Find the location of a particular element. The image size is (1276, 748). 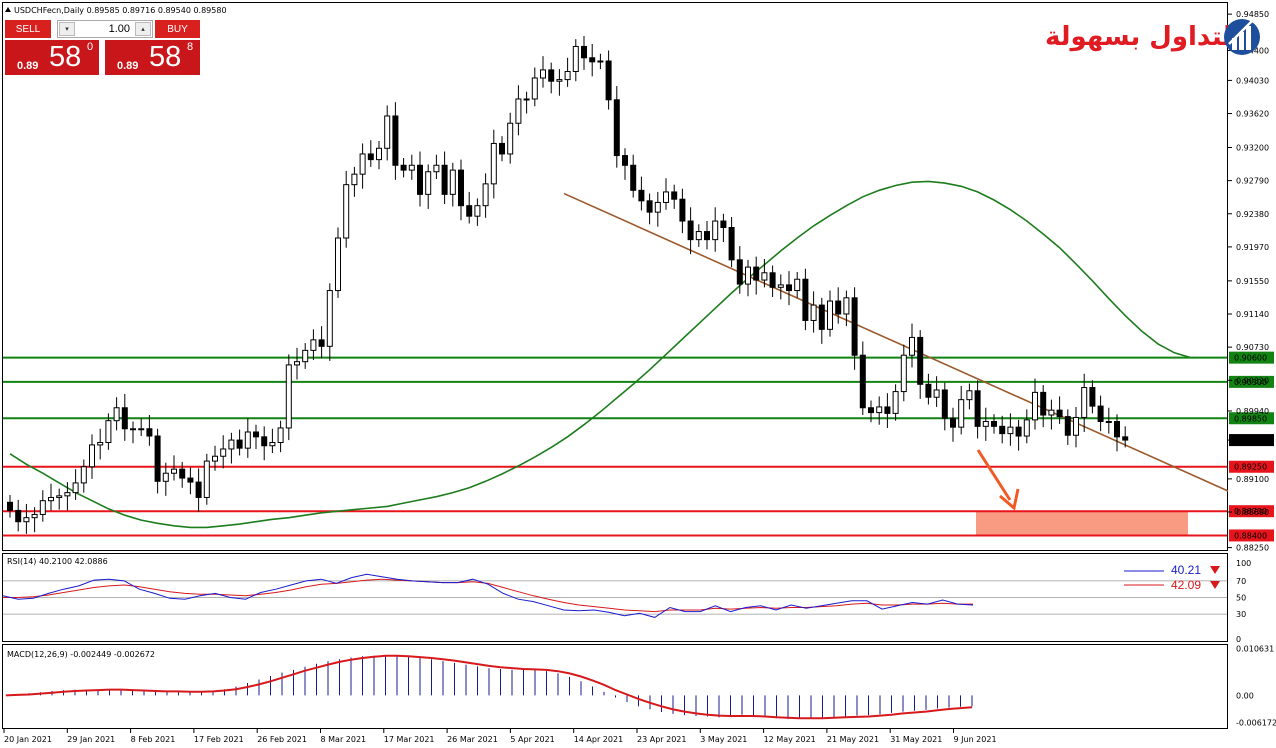

sell-price-button: 0.89 58 0 is located at coordinates (52, 57).